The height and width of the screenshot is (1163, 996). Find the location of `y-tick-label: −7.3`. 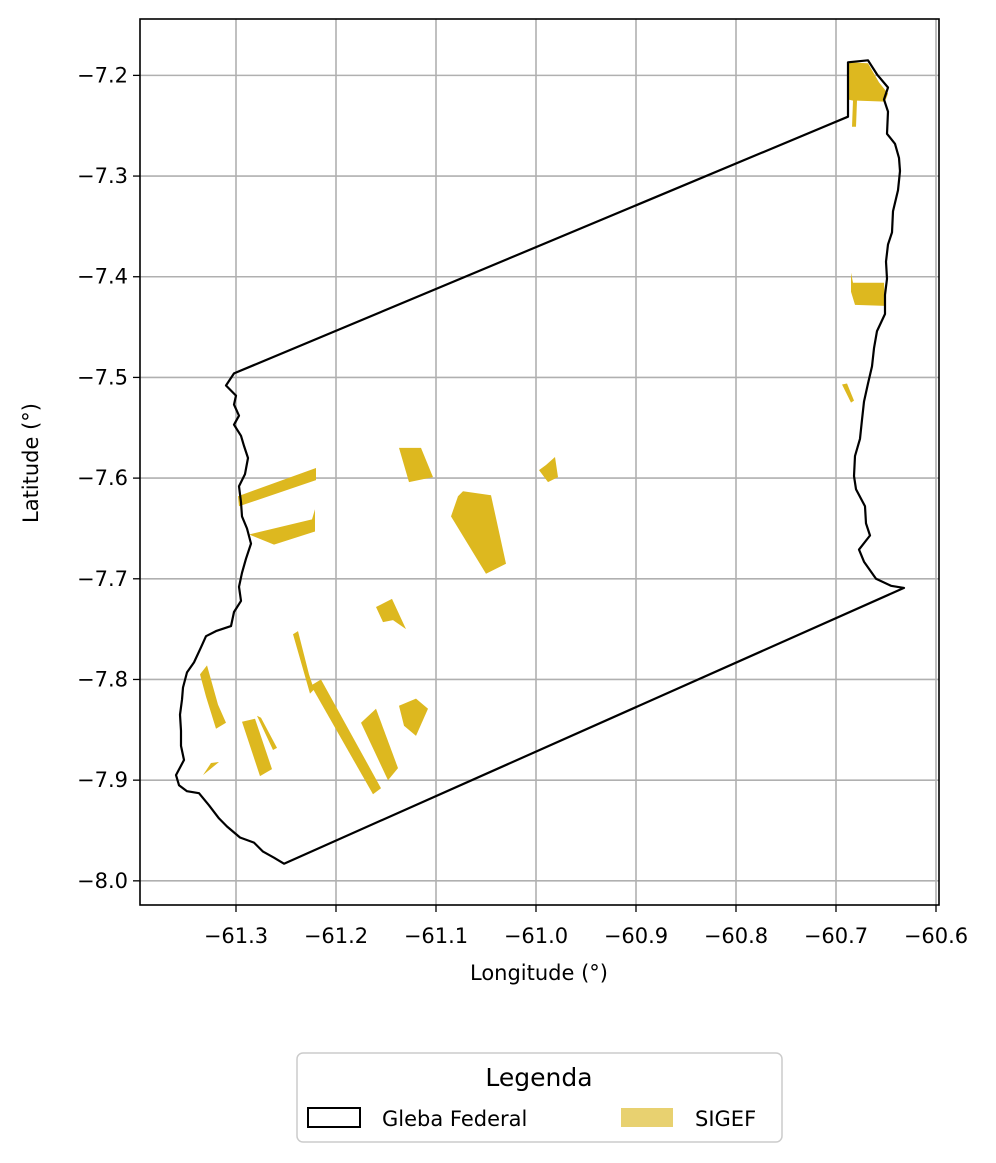

y-tick-label: −7.3 is located at coordinates (102, 176).